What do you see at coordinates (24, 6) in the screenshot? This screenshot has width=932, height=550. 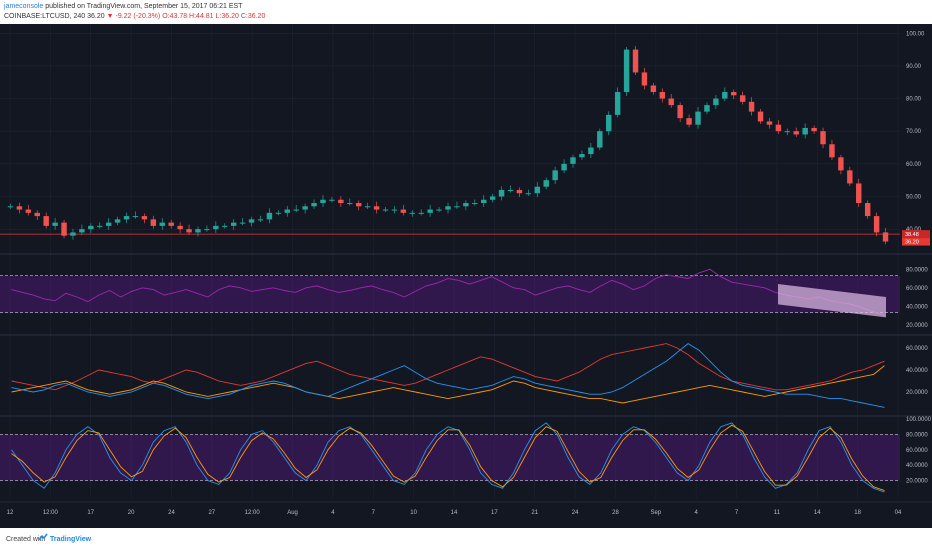 I see `author-link: jameconsole` at bounding box center [24, 6].